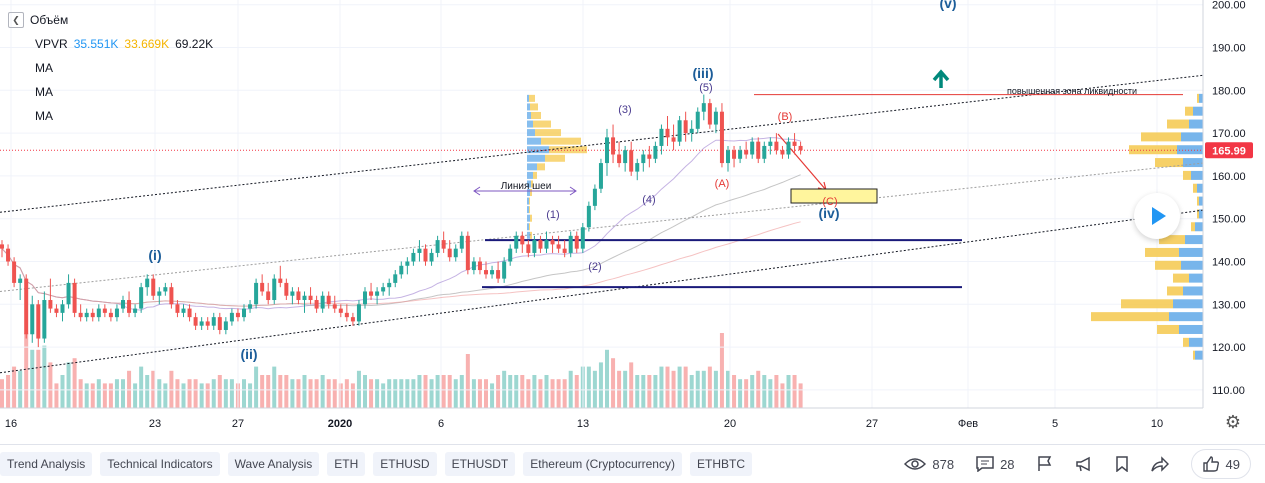 This screenshot has width=1265, height=483. What do you see at coordinates (160, 464) in the screenshot?
I see `tag-chip: Technical Indicators` at bounding box center [160, 464].